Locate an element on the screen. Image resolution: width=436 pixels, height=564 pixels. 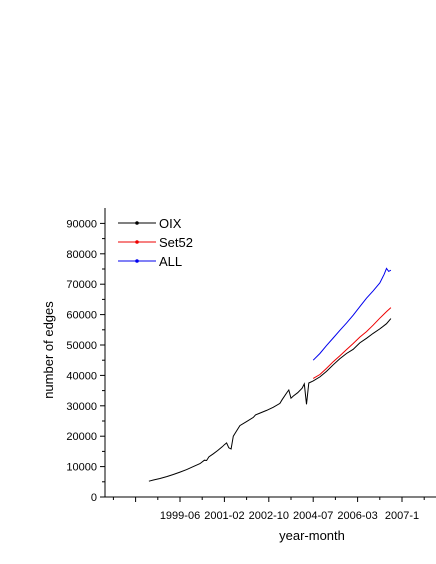
series-line-set52 is located at coordinates (352, 343).